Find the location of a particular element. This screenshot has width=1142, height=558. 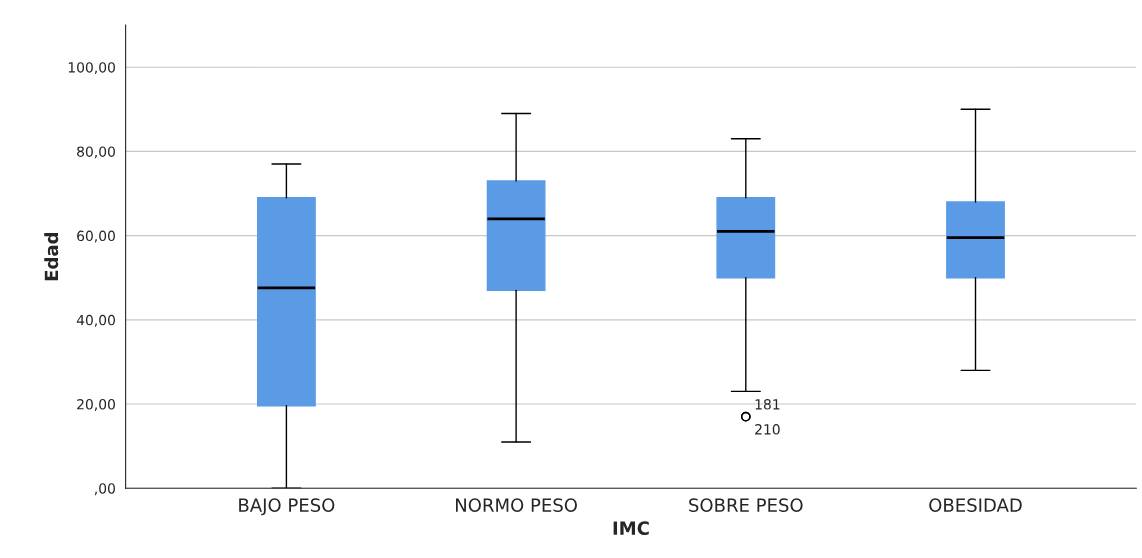

y-tick-label: ,00 is located at coordinates (104, 489).